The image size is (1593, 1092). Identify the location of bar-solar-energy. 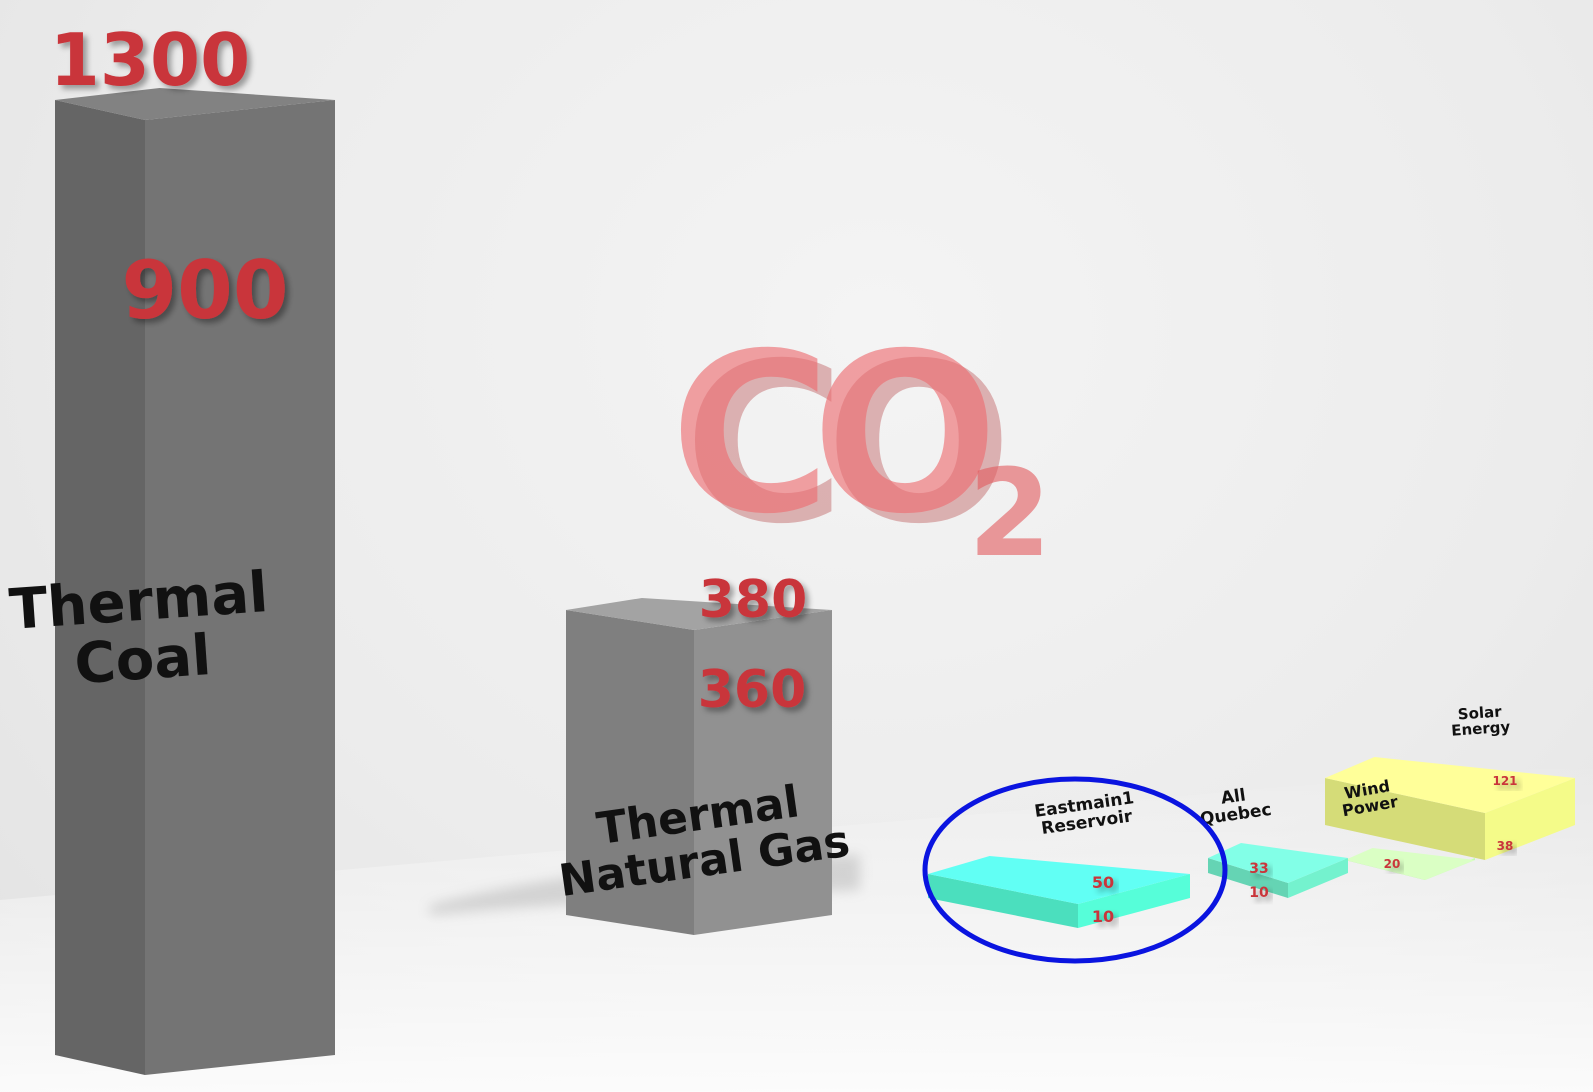
(1450, 808).